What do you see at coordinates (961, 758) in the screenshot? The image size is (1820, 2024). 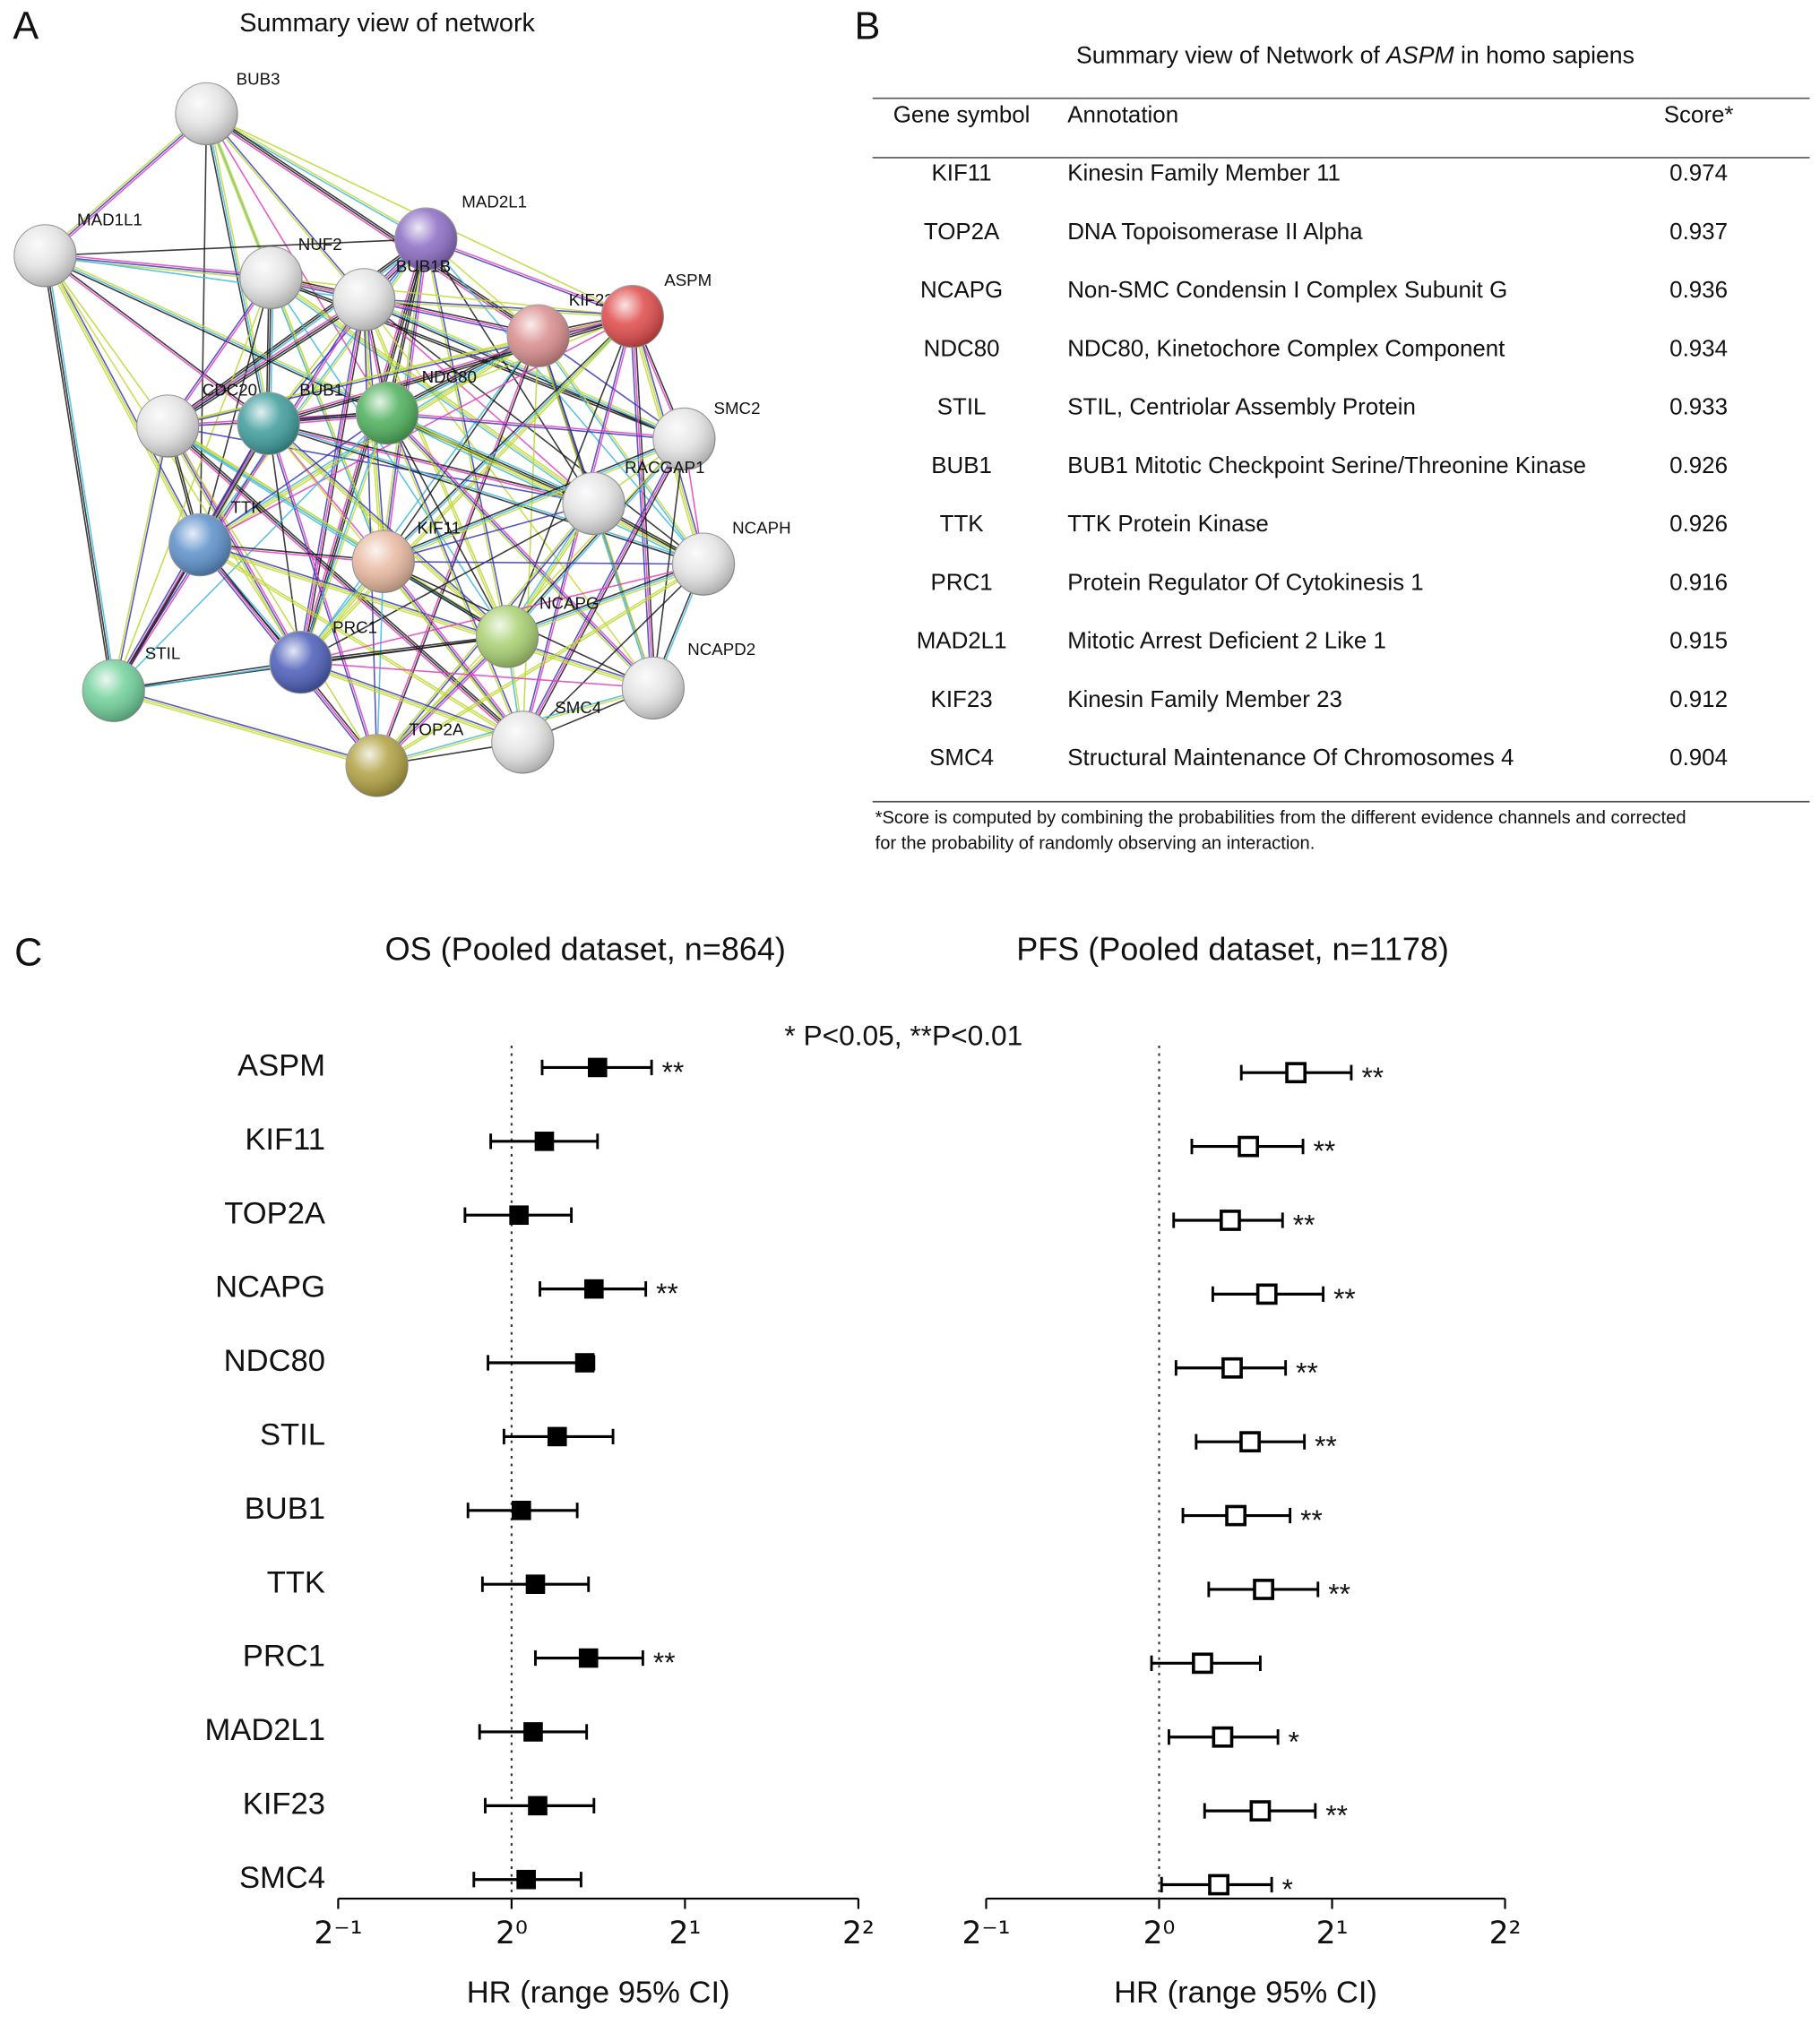 I see `gene-symbol: SMC4` at bounding box center [961, 758].